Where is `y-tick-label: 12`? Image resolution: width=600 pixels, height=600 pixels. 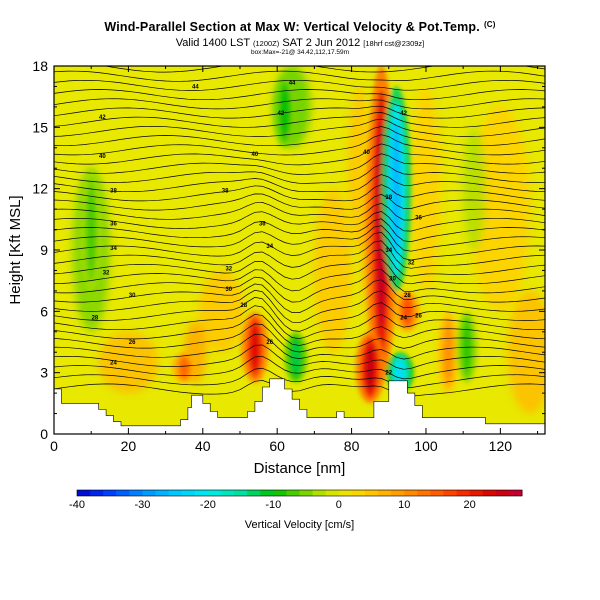
y-tick-label: 12 is located at coordinates (40, 189).